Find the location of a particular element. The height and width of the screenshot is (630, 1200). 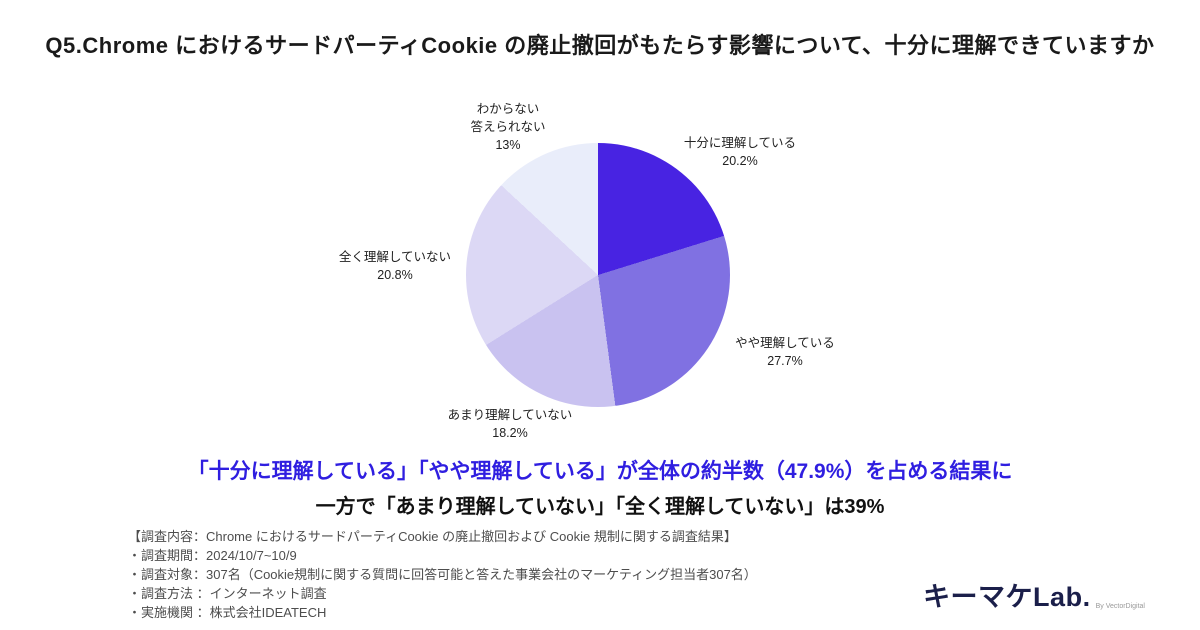

brand-logo-byline: By VectorDigital is located at coordinates (1120, 606).